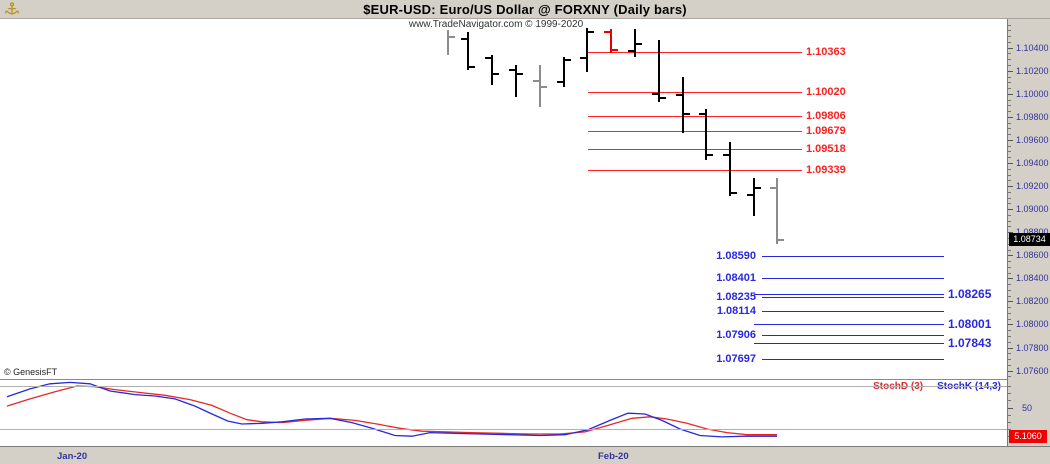 The height and width of the screenshot is (464, 1050). What do you see at coordinates (970, 294) in the screenshot?
I see `support-label: 1.08265` at bounding box center [970, 294].